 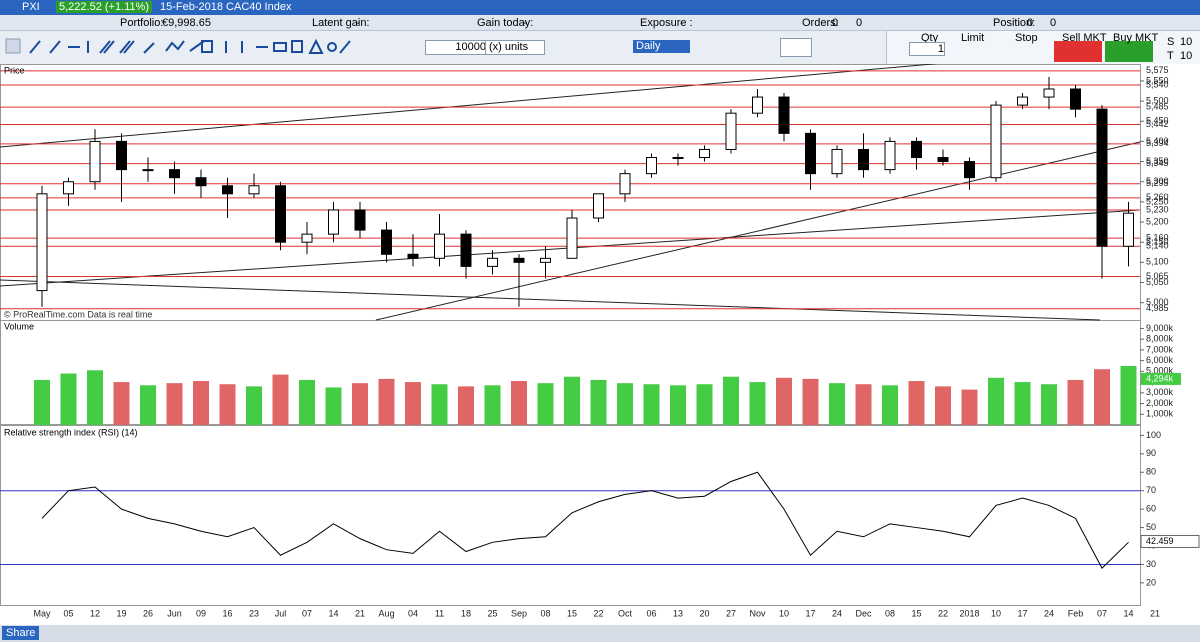 I want to click on x-tick-label: 13, so click(x=678, y=613).